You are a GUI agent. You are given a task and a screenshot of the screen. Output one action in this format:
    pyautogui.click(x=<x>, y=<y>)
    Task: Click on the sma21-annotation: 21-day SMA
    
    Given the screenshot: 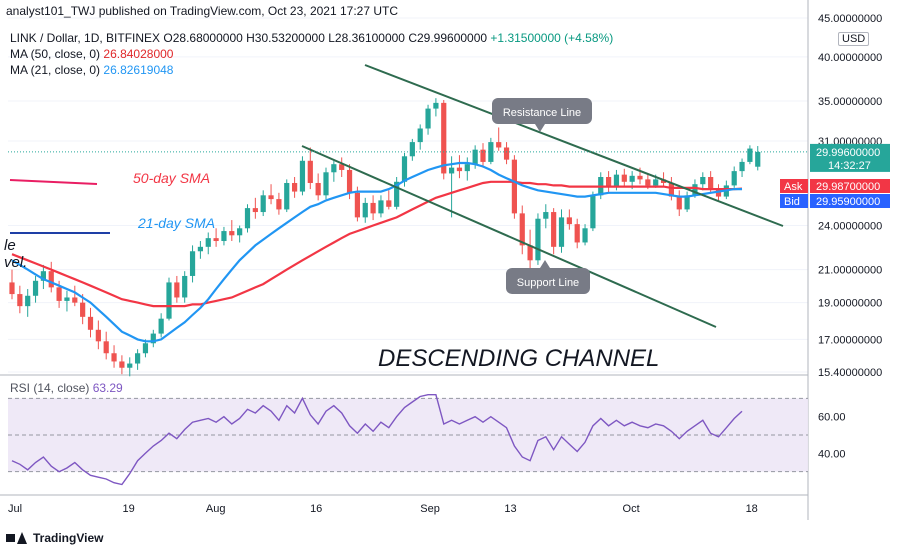 What is the action you would take?
    pyautogui.click(x=176, y=223)
    